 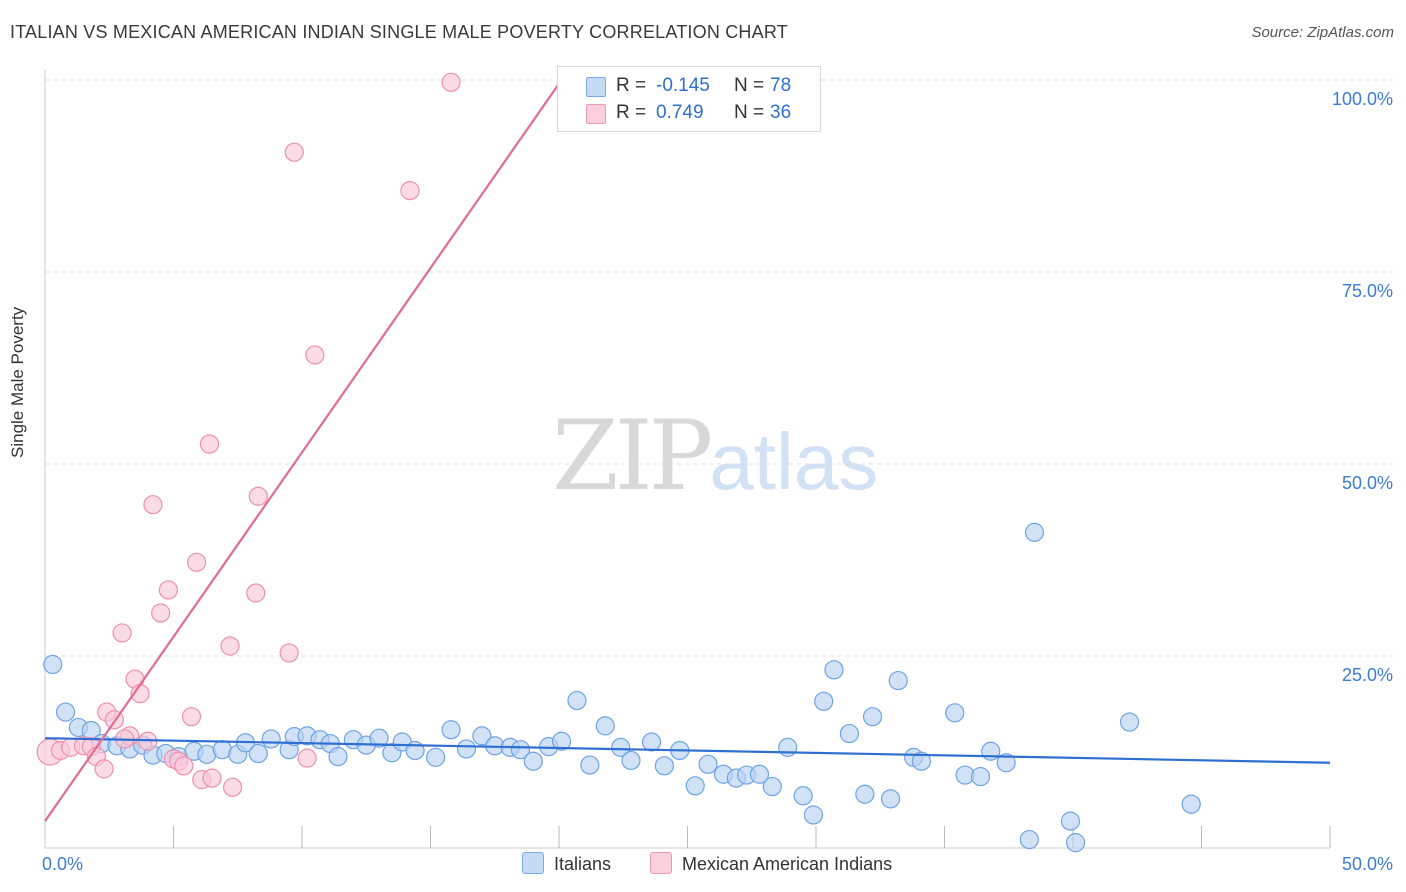 What do you see at coordinates (687, 750) in the screenshot?
I see `trend-line-italians` at bounding box center [687, 750].